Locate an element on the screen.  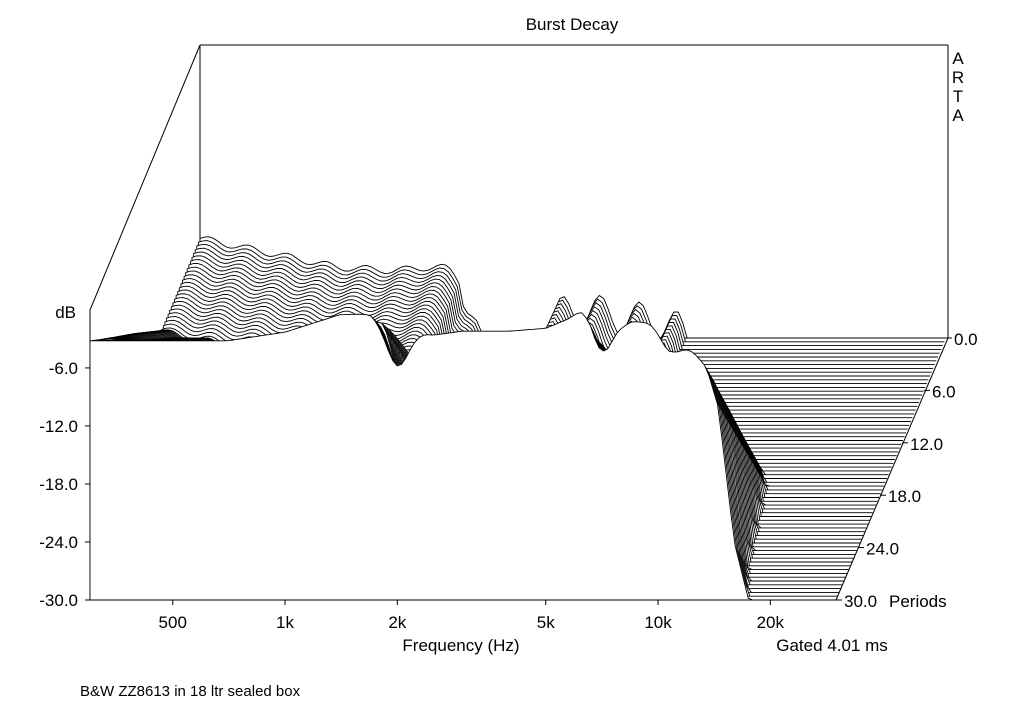
z-tick-labels: -6.0 -12.0 -18.0 -24.0 -30.0 is located at coordinates (58, 484).